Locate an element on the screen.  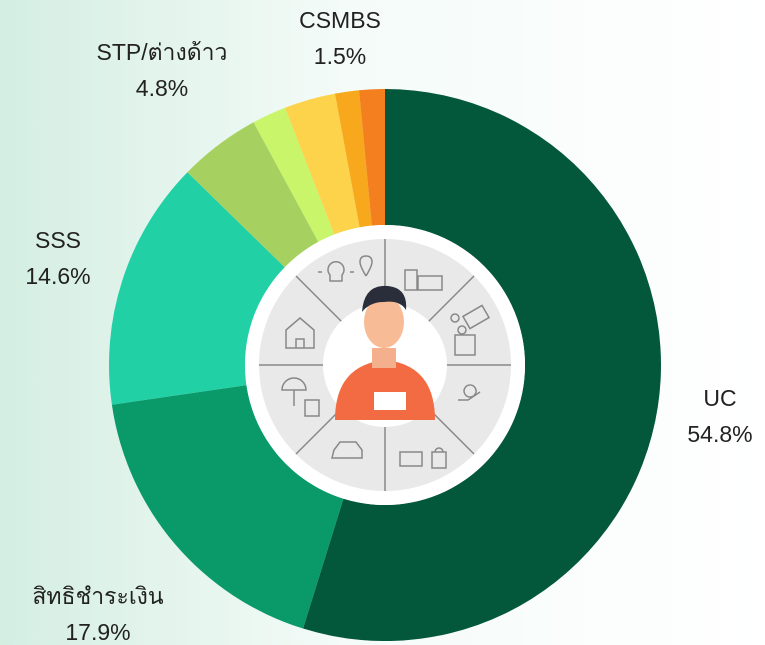
slice-value-label: 54.8% is located at coordinates (719, 434).